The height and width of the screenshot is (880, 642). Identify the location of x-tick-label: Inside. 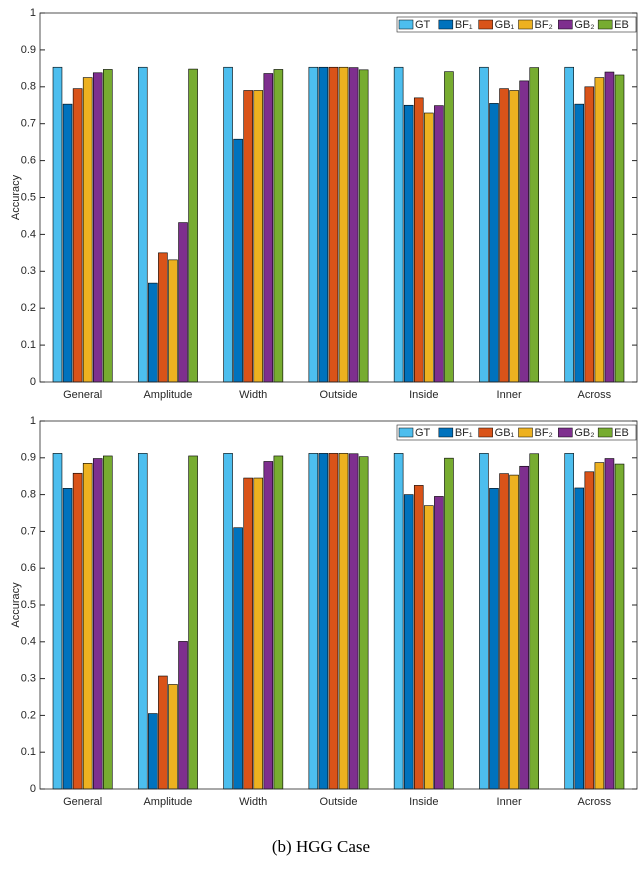
(423, 802).